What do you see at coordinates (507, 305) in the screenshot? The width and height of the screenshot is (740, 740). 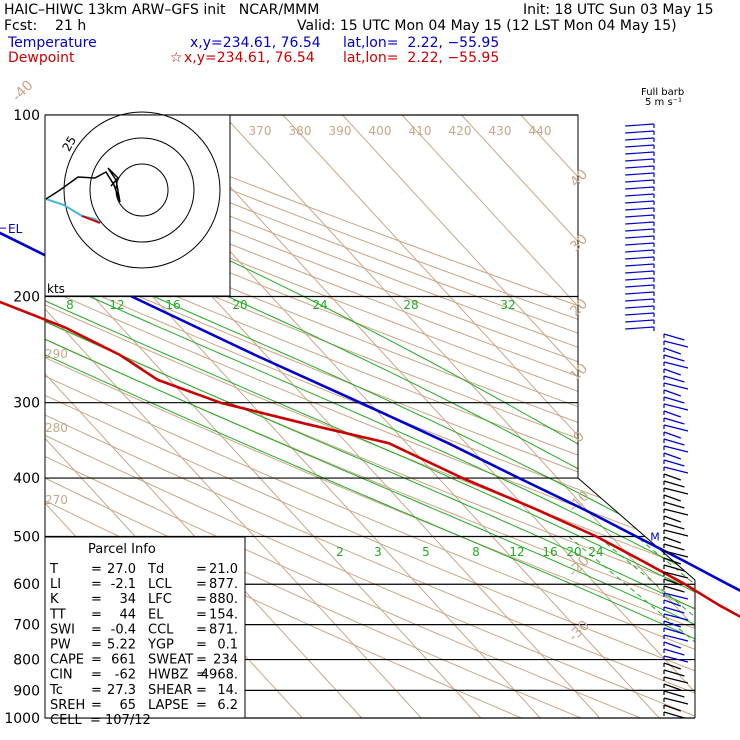 I see `moist-adiabat-label: 32` at bounding box center [507, 305].